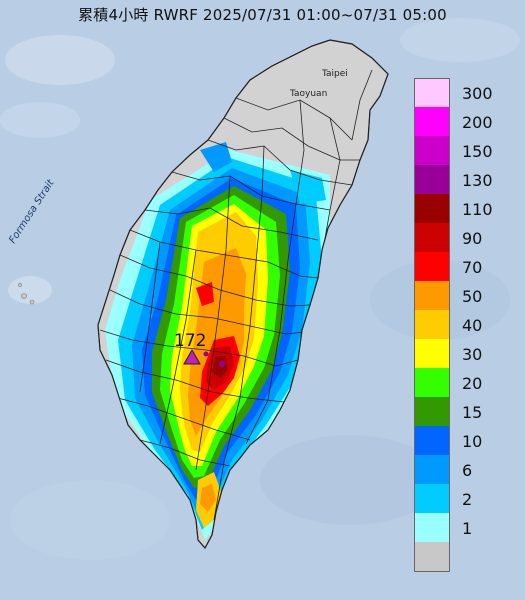 The image size is (525, 600). Describe the element at coordinates (467, 470) in the screenshot. I see `legend-label: 6` at that location.